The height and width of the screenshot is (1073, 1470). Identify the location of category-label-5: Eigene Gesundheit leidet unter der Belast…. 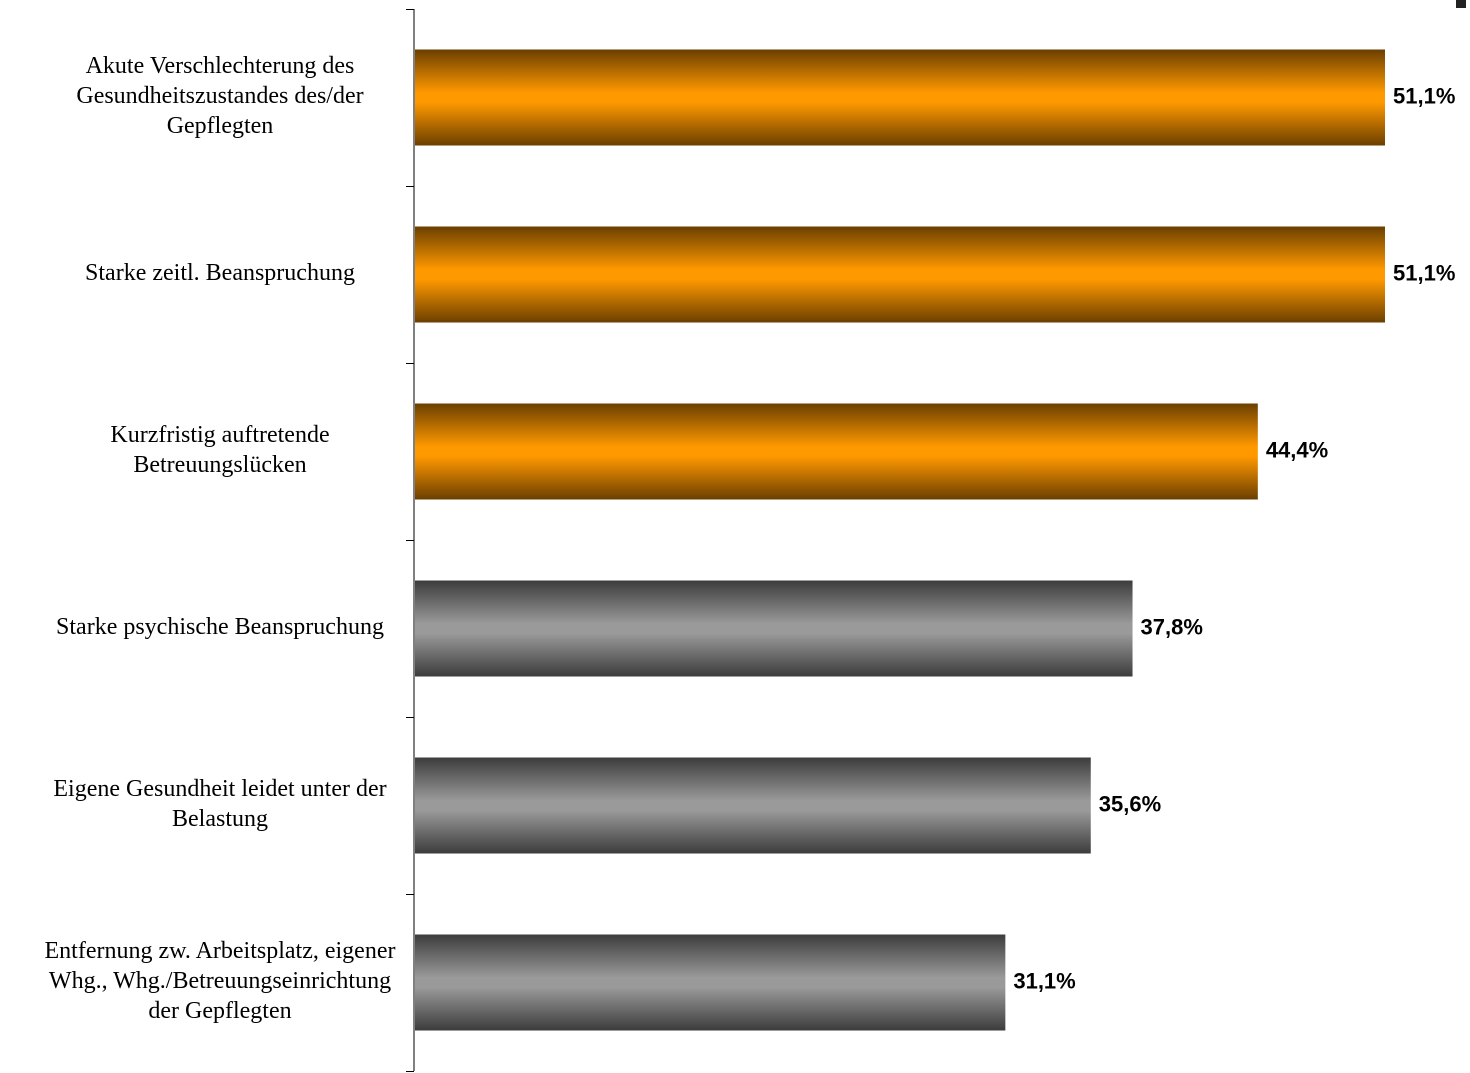
(219, 804).